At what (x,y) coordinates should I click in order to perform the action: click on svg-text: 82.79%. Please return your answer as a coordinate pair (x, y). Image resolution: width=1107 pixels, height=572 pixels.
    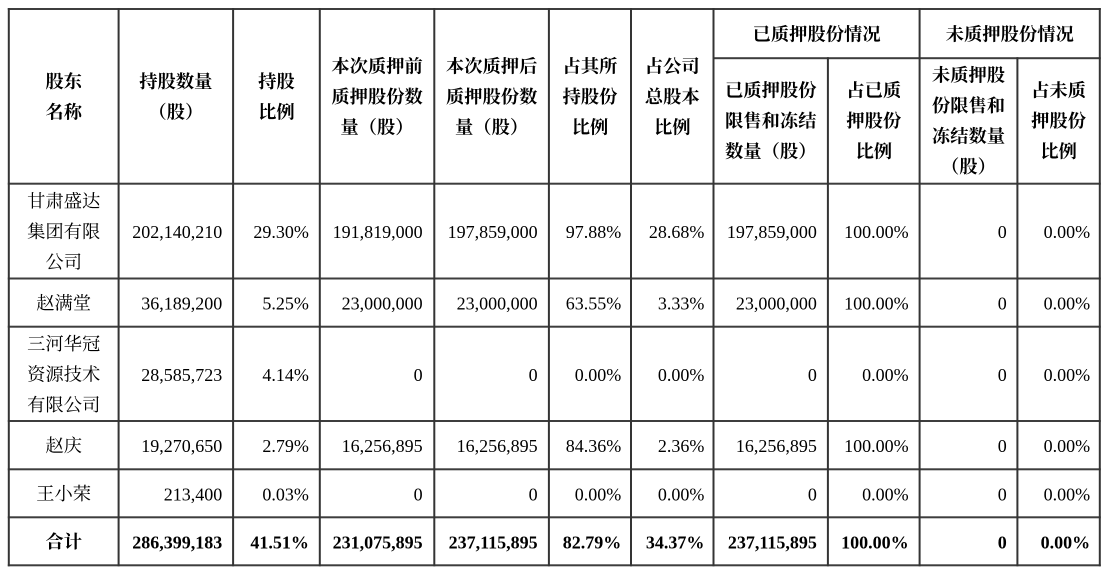
    Looking at the image, I should click on (592, 542).